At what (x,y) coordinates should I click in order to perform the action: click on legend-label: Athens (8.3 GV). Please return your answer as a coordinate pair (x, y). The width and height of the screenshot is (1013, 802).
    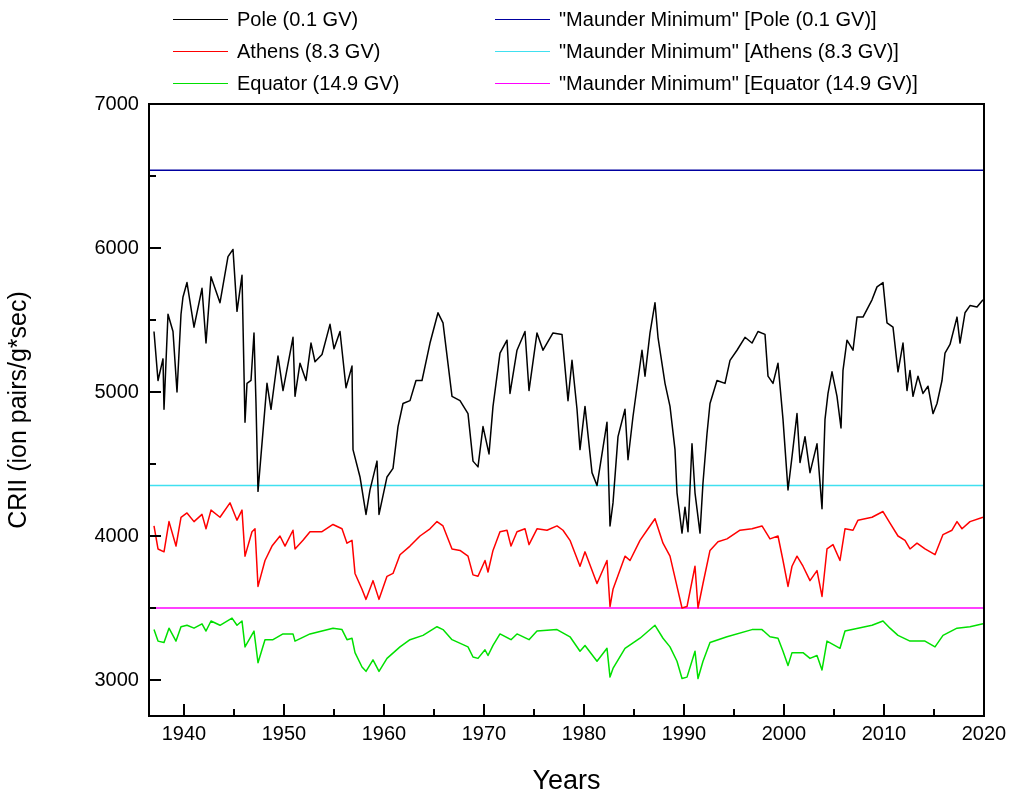
    Looking at the image, I should click on (309, 51).